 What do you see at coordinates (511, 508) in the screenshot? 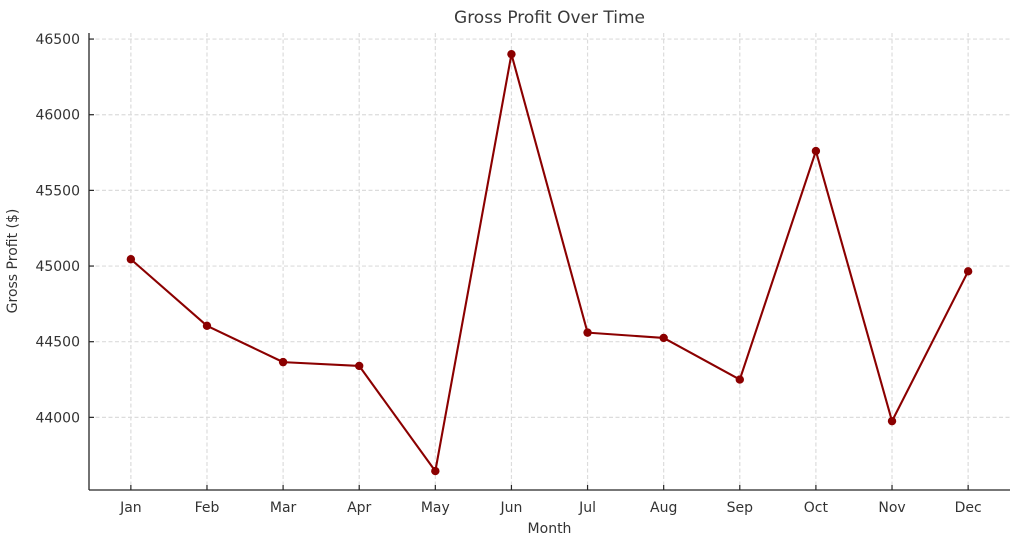
I see `x-tick-label: Jun` at bounding box center [511, 508].